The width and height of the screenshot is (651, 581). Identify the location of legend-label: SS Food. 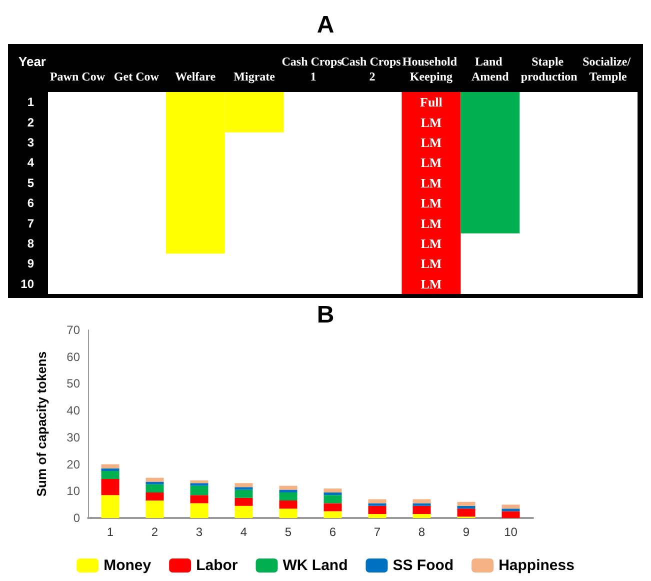
(423, 565).